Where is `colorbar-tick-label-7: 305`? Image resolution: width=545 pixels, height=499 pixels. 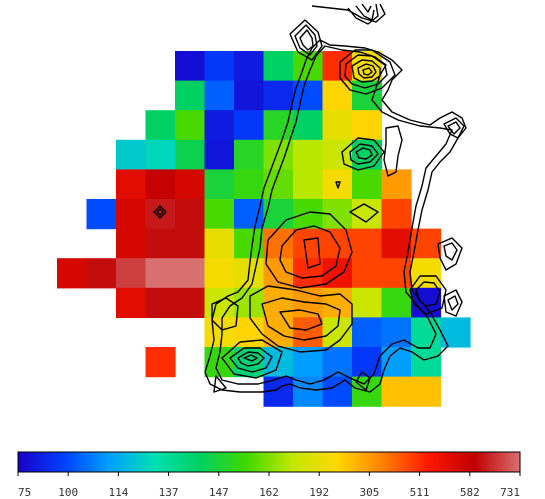
colorbar-tick-label-7: 305 is located at coordinates (369, 492).